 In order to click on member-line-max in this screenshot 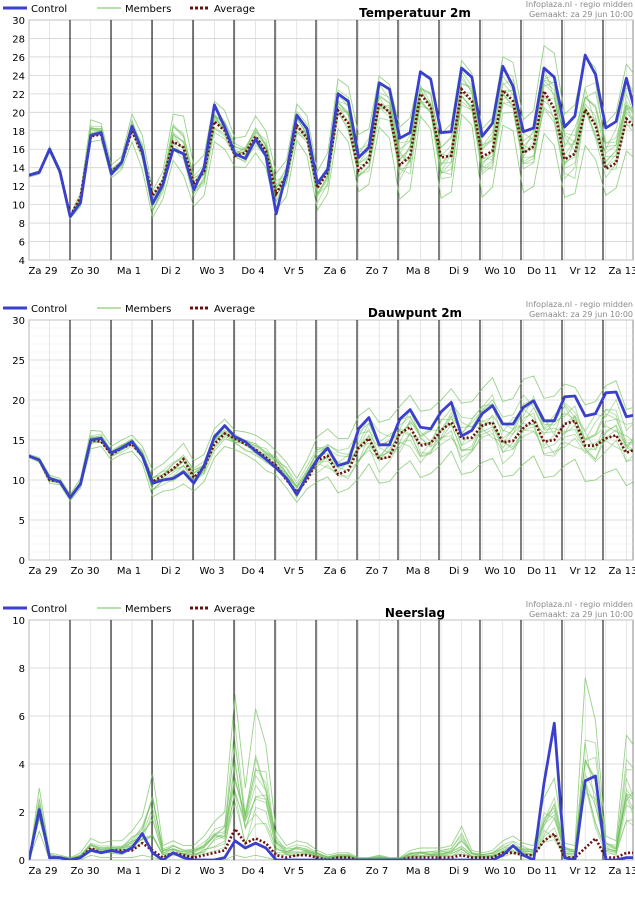, I will do `click(331, 435)`.